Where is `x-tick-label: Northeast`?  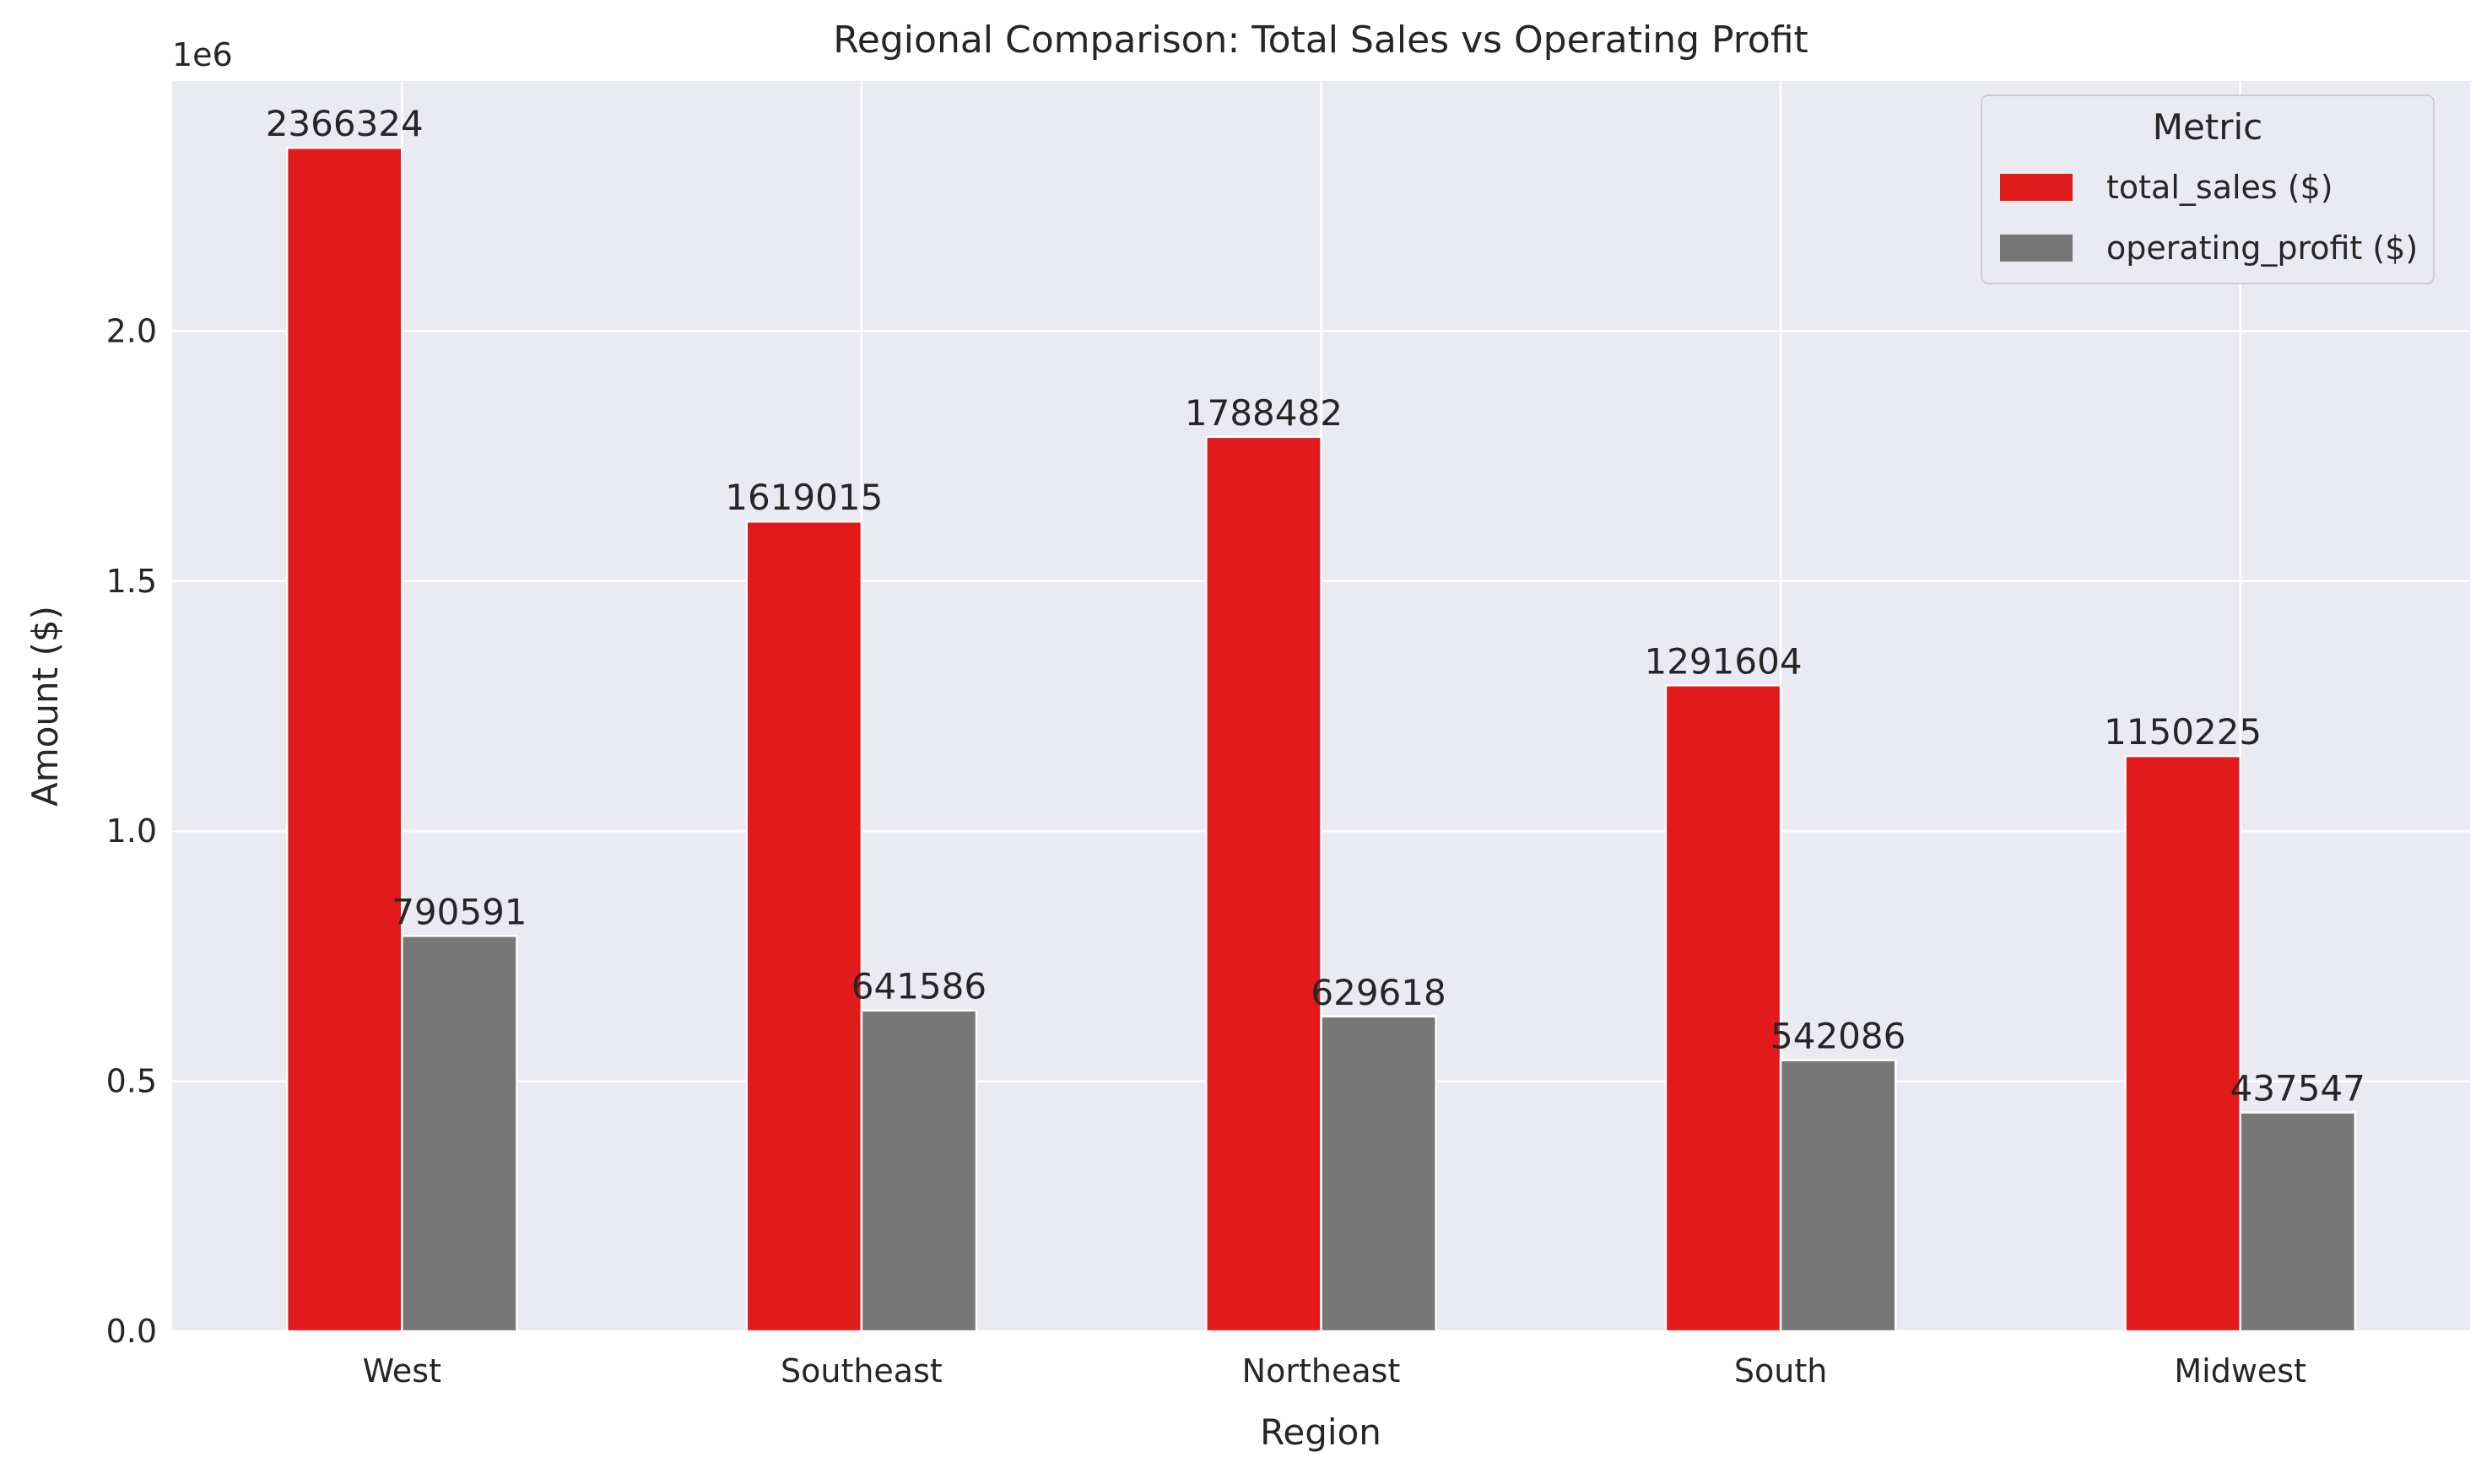 x-tick-label: Northeast is located at coordinates (1321, 1371).